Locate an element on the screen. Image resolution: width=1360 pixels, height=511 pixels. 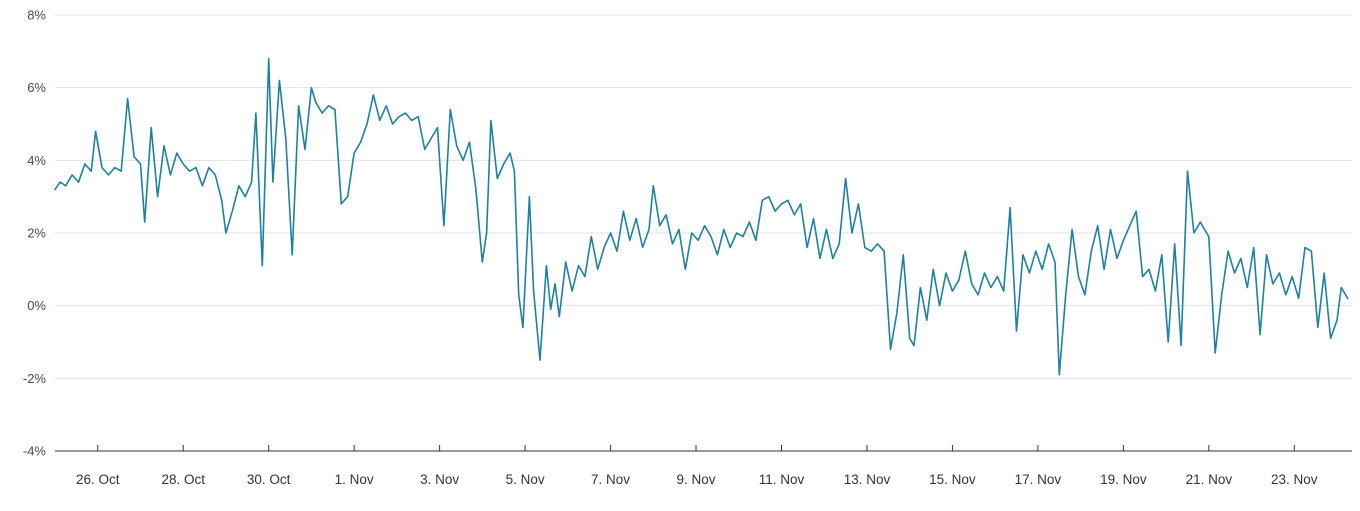
y-axis-label: 6% is located at coordinates (36, 87).